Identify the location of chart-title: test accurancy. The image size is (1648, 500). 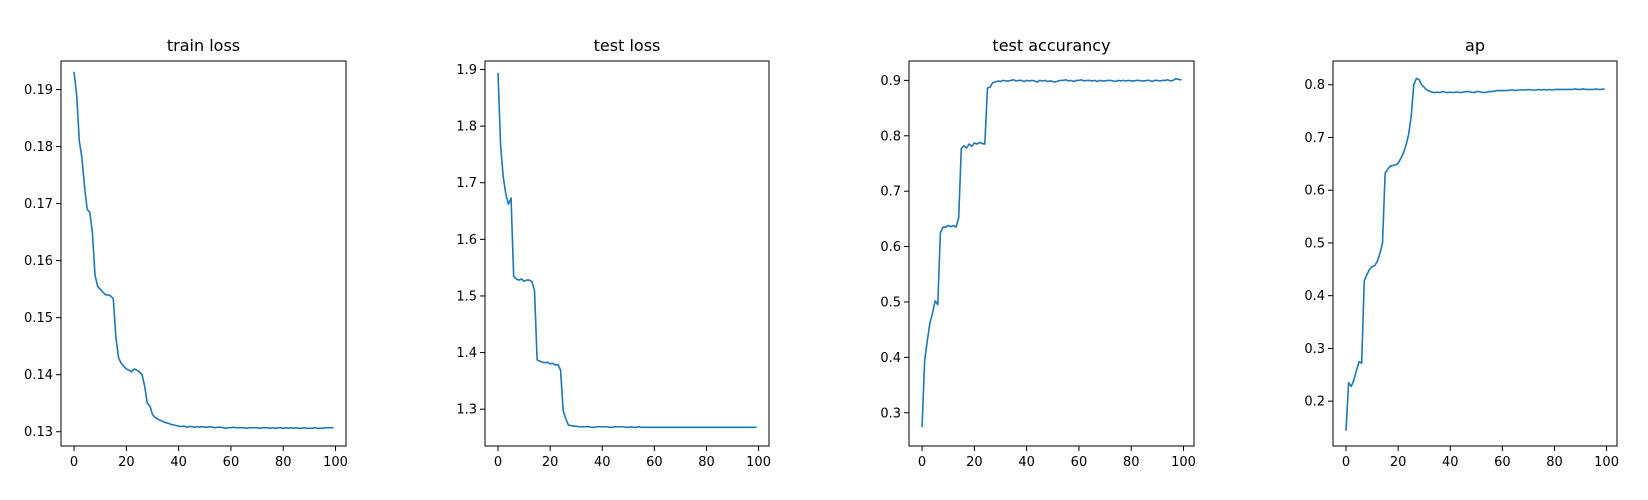
(1051, 45).